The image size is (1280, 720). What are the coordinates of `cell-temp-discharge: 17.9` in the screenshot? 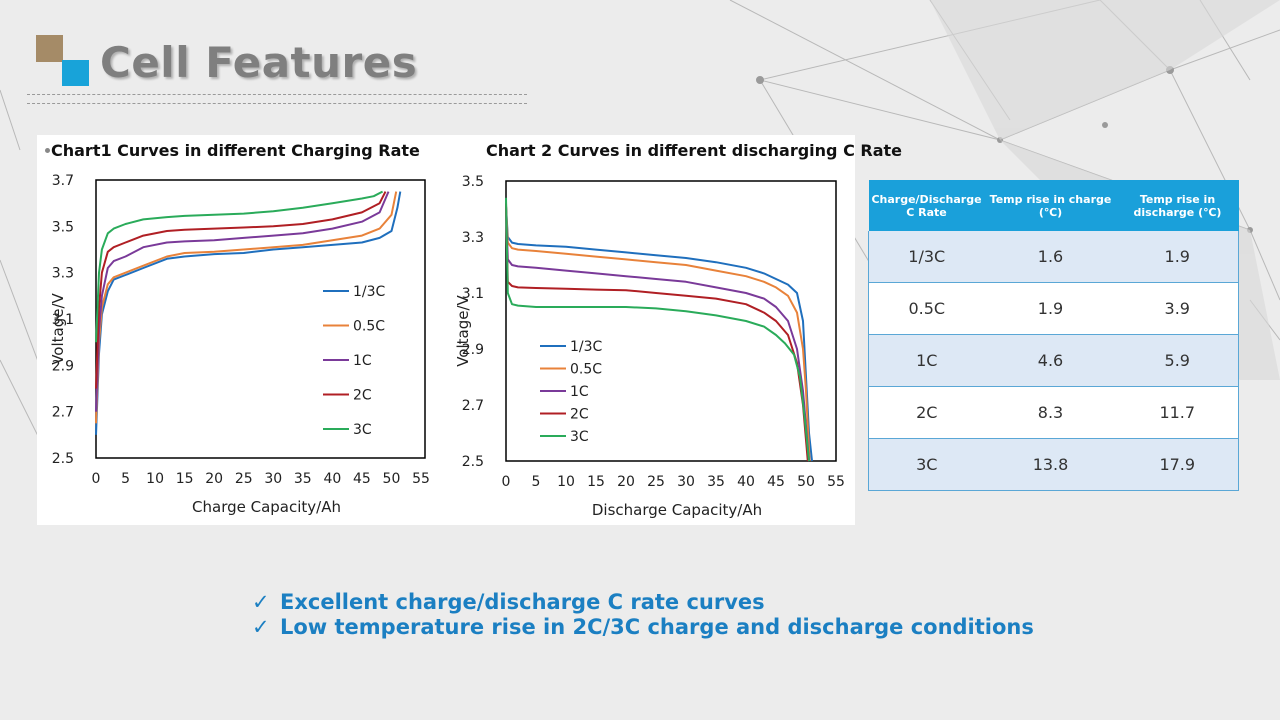 It's located at (1177, 464).